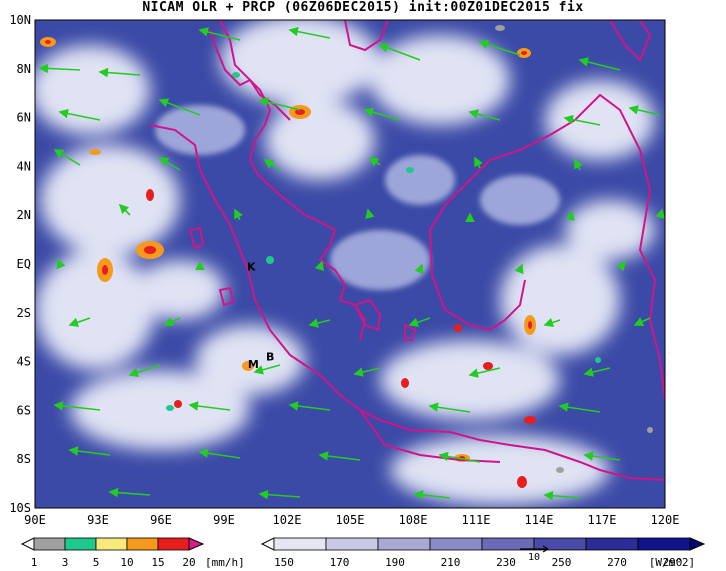 Image resolution: width=726 pixels, height=571 pixels. I want to click on lon-tick-label: 93E, so click(98, 520).